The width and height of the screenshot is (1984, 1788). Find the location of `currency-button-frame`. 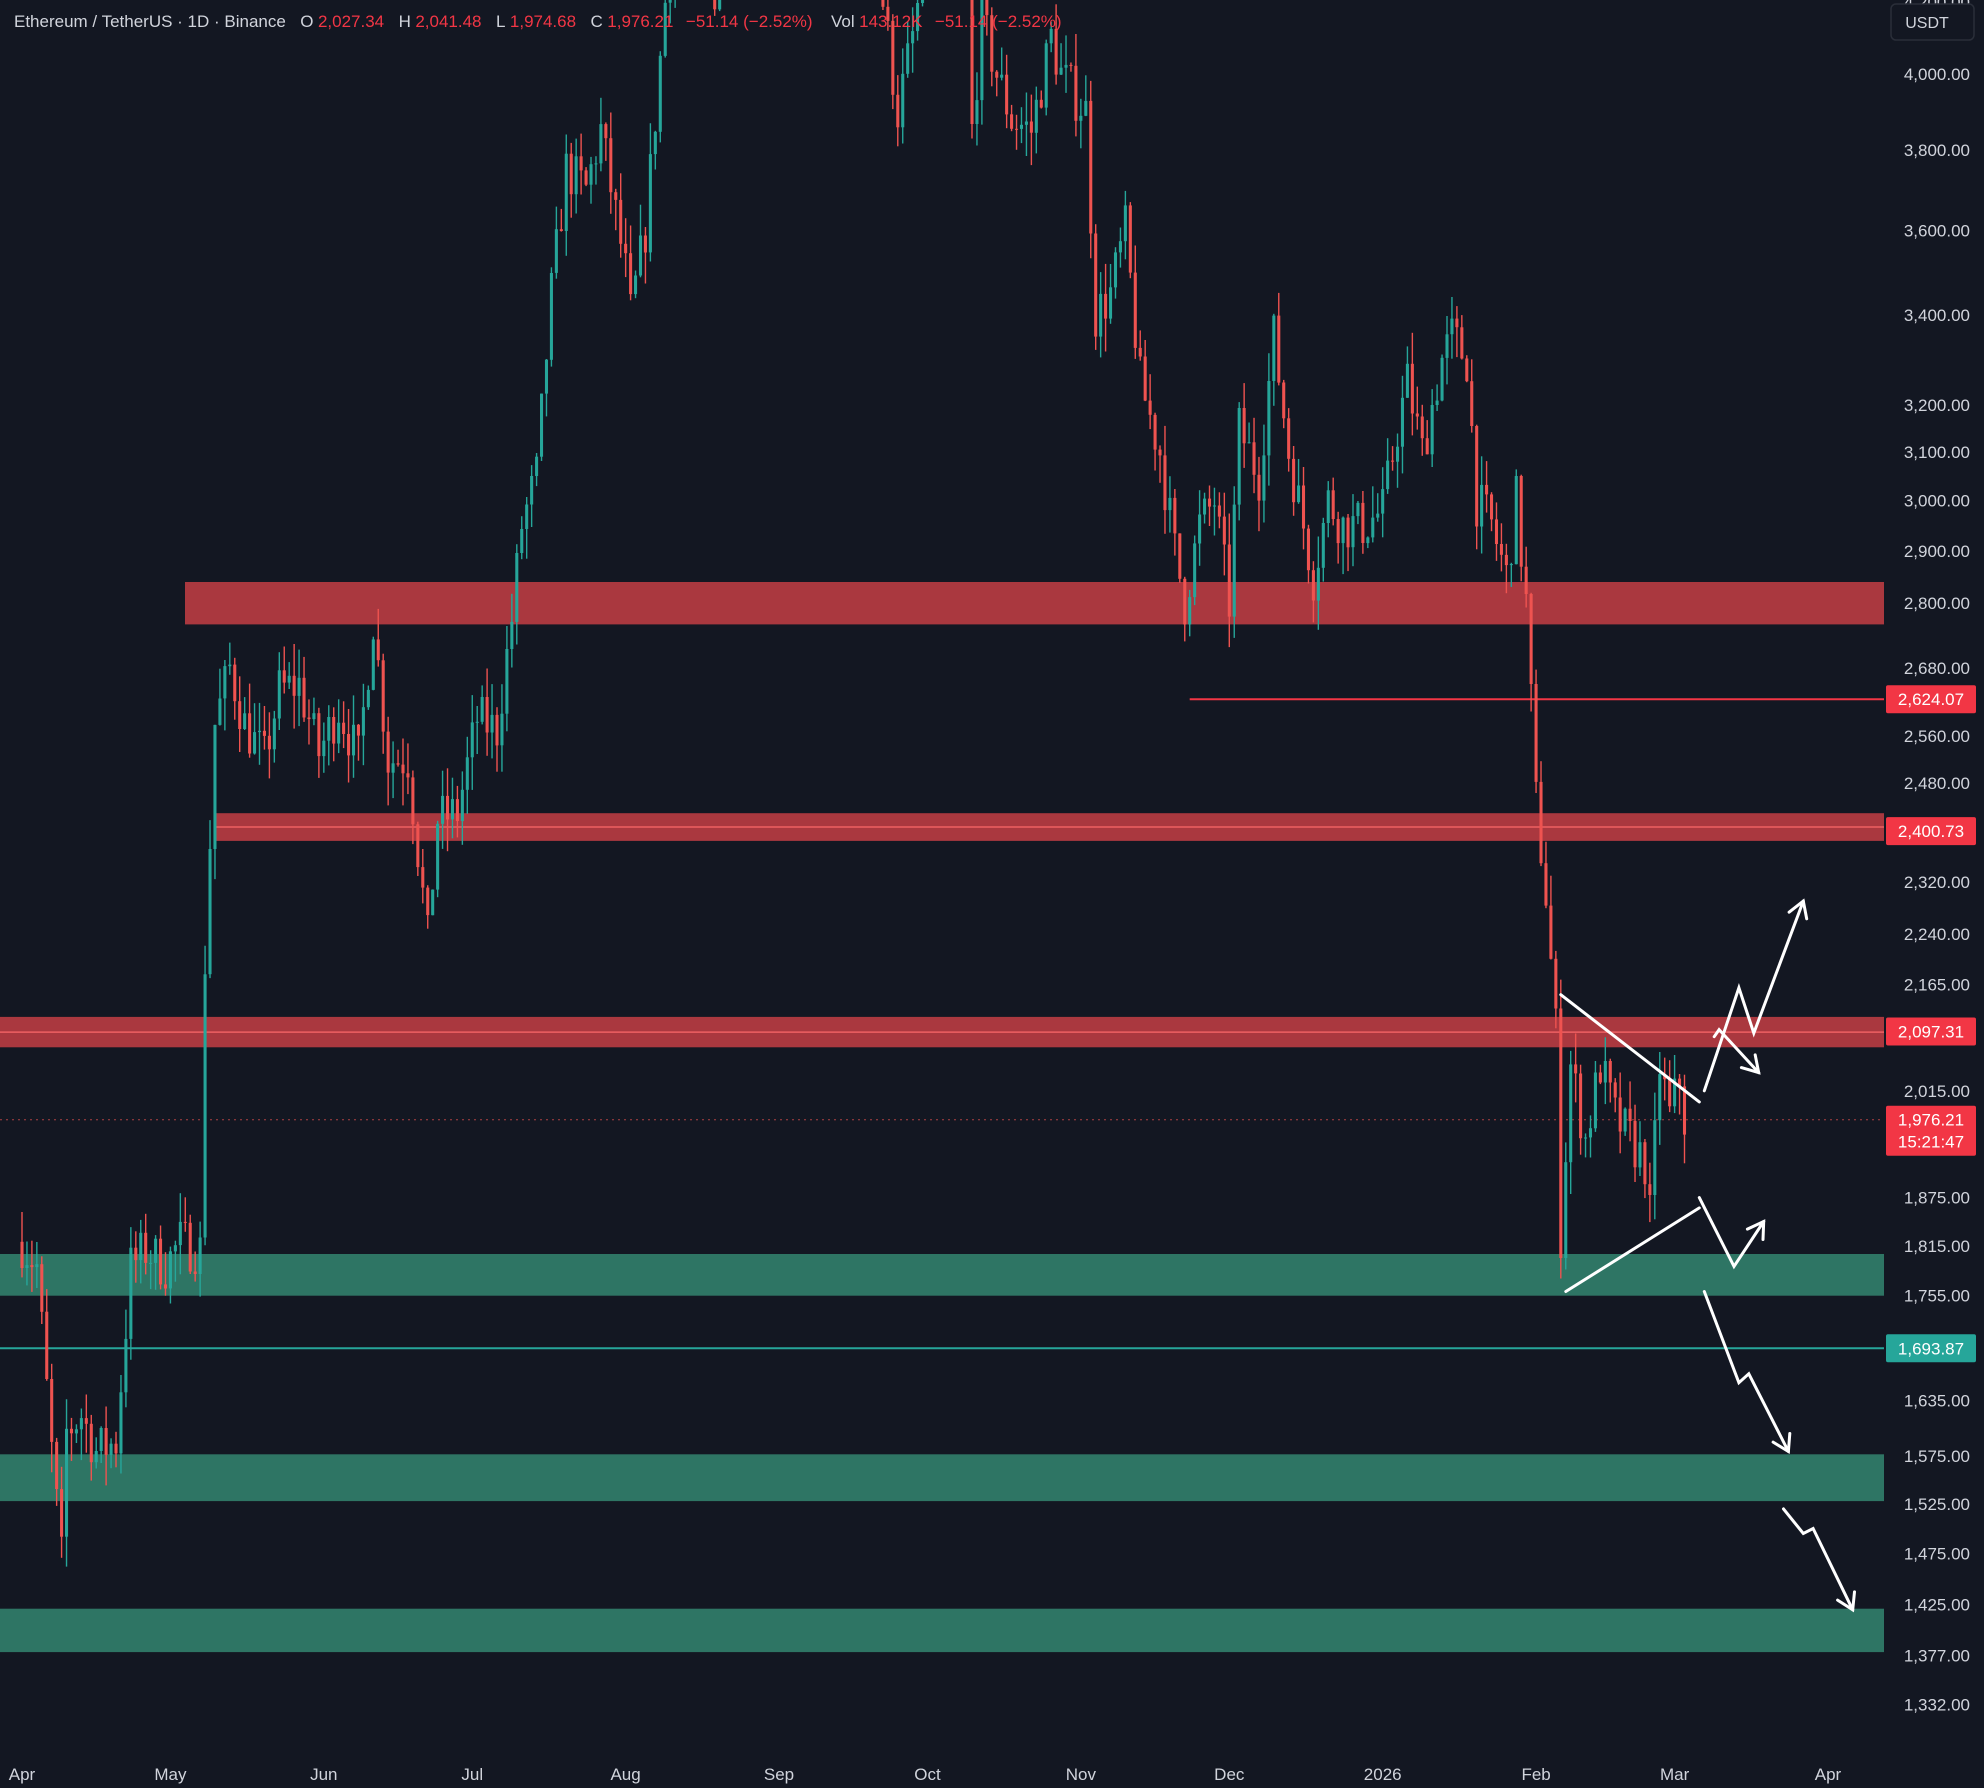

currency-button-frame is located at coordinates (1932, 22).